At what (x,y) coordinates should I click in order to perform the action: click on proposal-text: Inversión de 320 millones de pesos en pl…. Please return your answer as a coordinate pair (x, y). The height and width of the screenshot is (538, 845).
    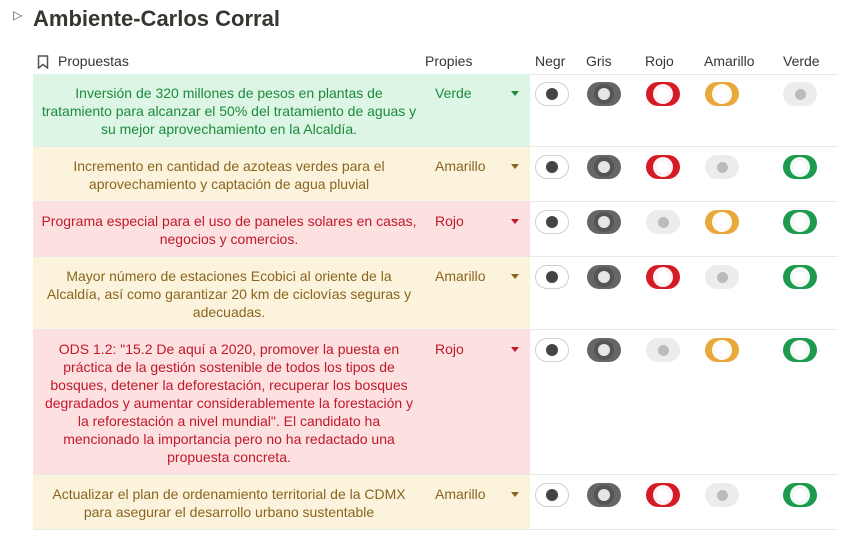
    Looking at the image, I should click on (229, 111).